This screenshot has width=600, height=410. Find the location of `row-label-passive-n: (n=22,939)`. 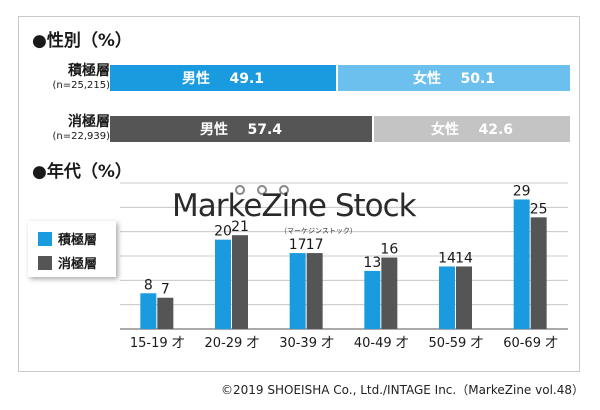

row-label-passive-n: (n=22,939) is located at coordinates (81, 136).